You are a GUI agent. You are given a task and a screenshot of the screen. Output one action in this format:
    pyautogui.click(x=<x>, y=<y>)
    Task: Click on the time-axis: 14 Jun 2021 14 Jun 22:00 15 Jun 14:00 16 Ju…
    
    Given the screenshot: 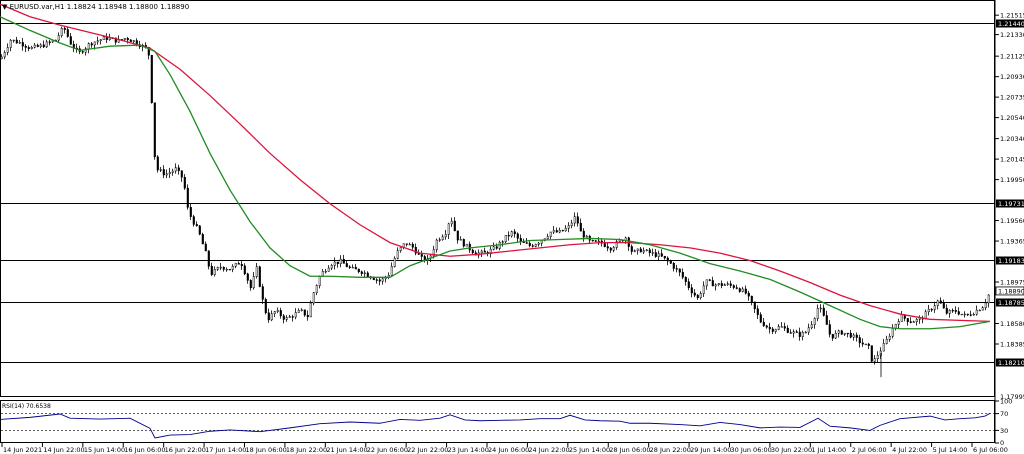 What is the action you would take?
    pyautogui.click(x=504, y=448)
    